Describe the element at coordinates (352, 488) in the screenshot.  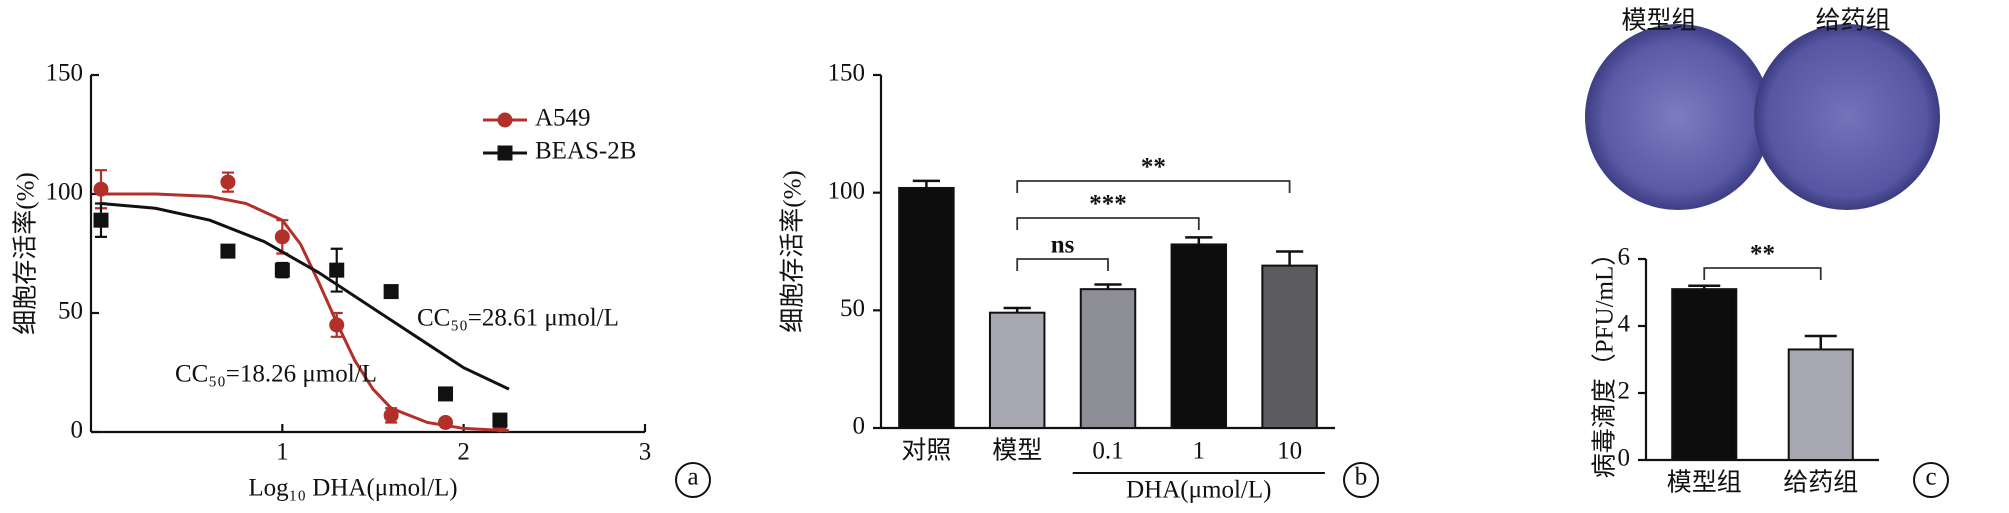
I see `x-axis-label: Log₁₀ DHA(μmol/L)` at that location.